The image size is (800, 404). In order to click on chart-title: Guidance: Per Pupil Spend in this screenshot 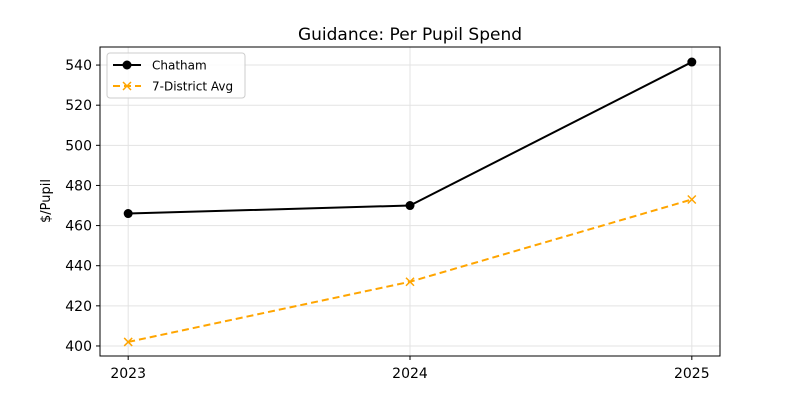, I will do `click(410, 35)`.